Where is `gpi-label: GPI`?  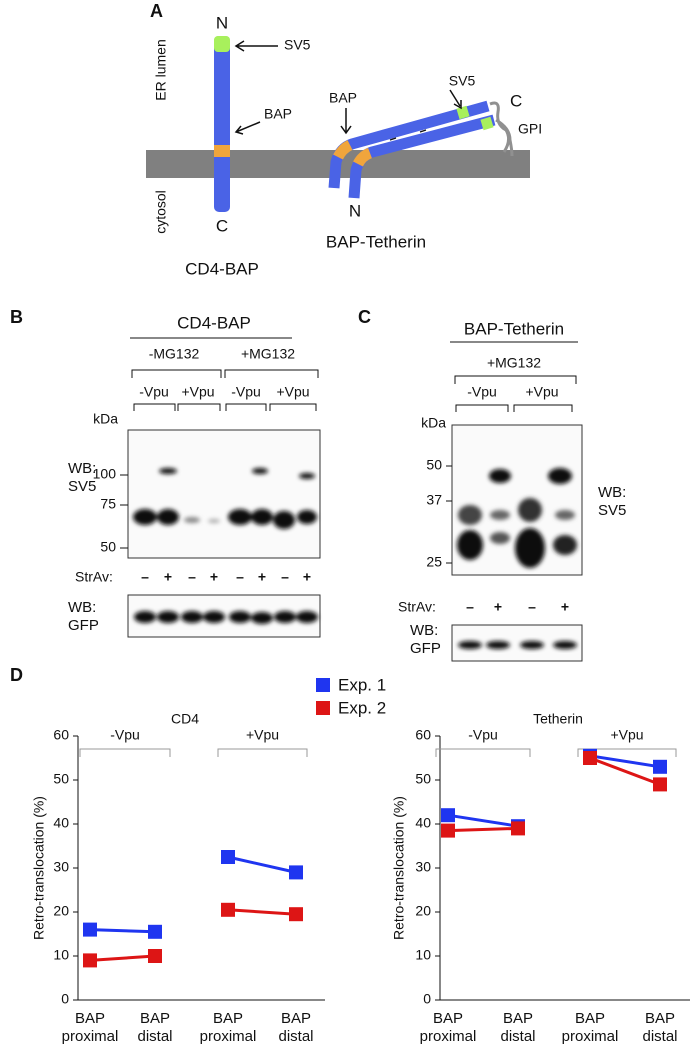 gpi-label: GPI is located at coordinates (530, 129).